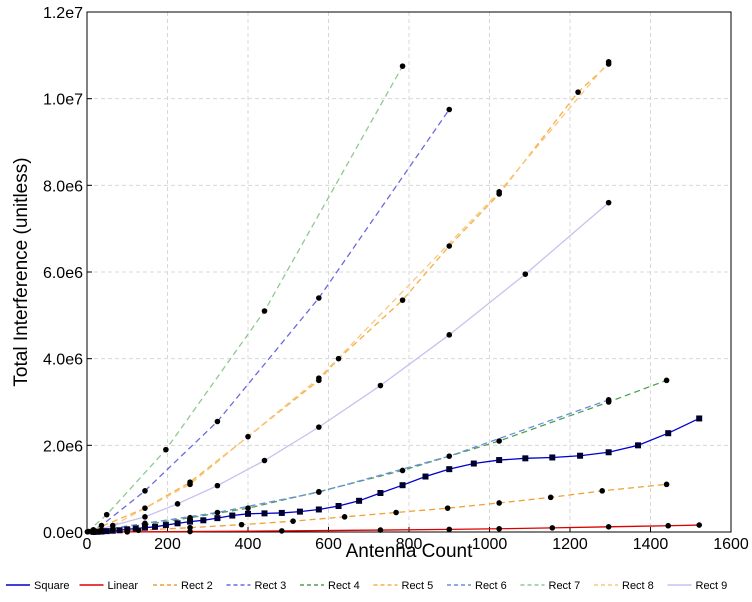 The height and width of the screenshot is (602, 752). What do you see at coordinates (731, 544) in the screenshot?
I see `x-tick-label: 1600` at bounding box center [731, 544].